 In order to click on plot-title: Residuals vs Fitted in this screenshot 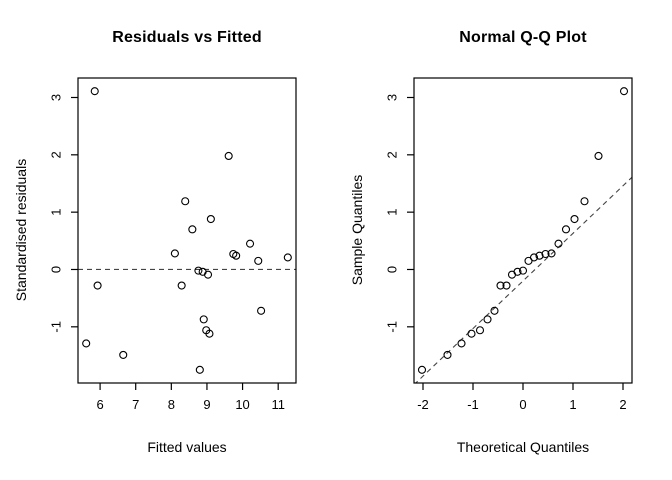, I will do `click(187, 37)`.